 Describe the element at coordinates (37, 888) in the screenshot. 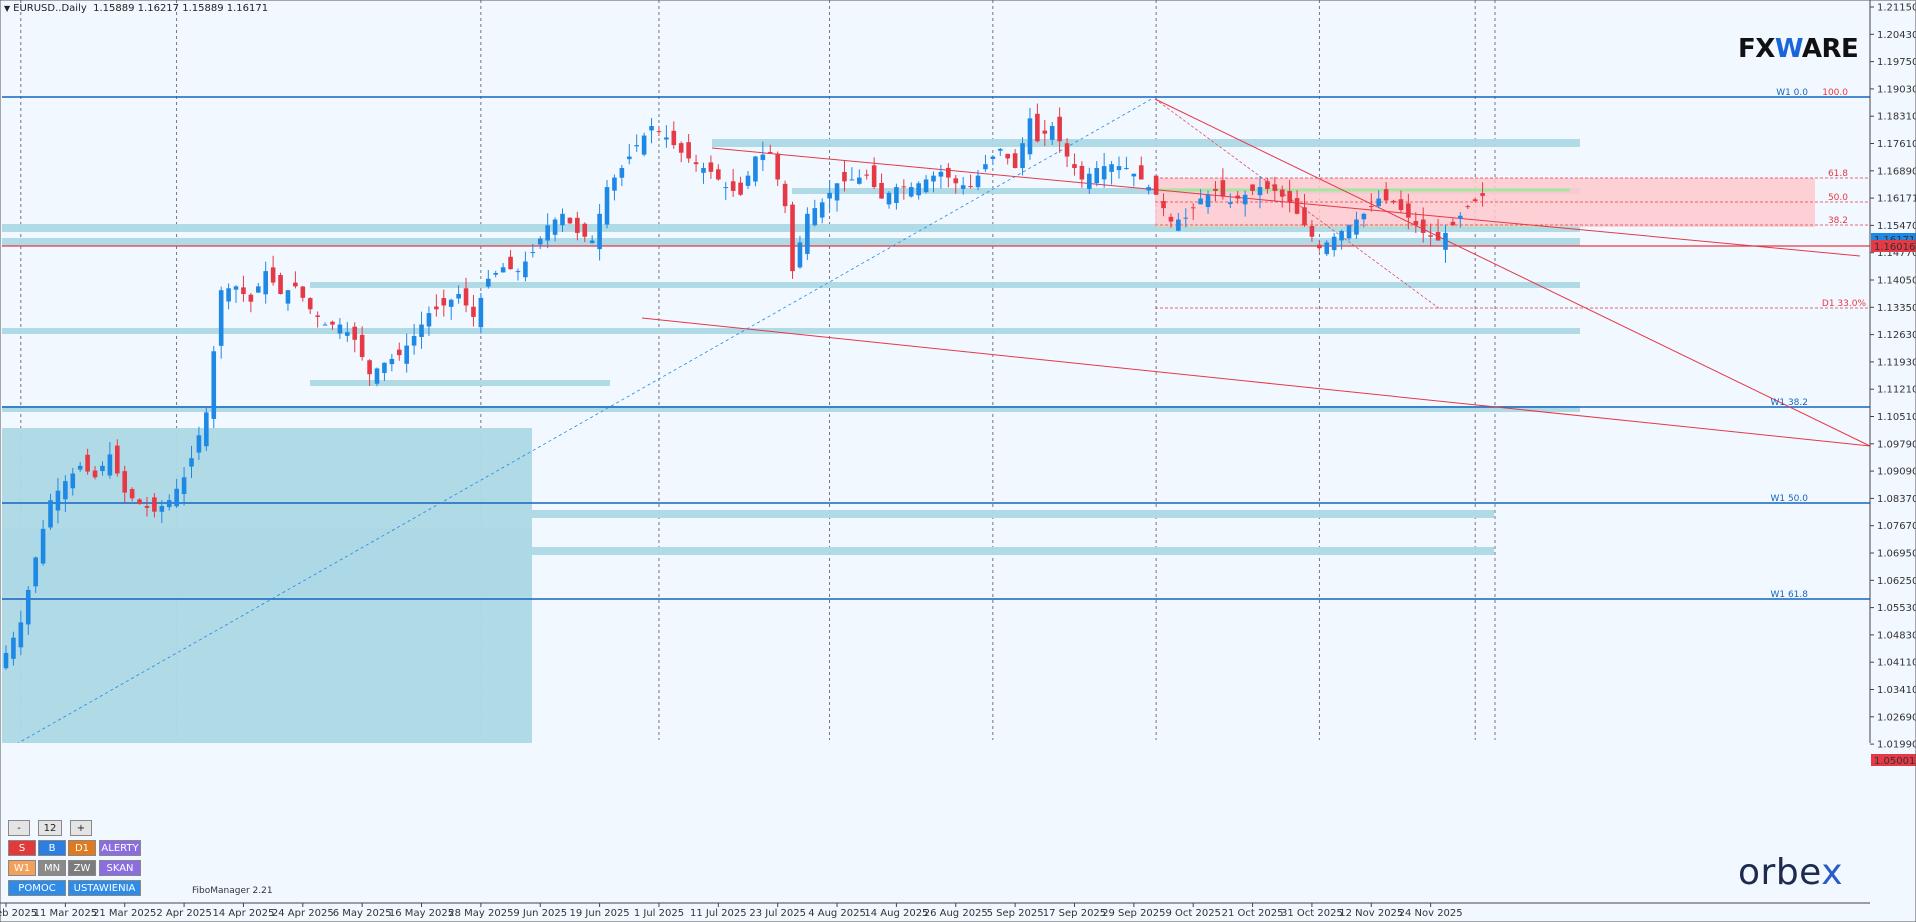

I see `help-button: POMOC` at that location.